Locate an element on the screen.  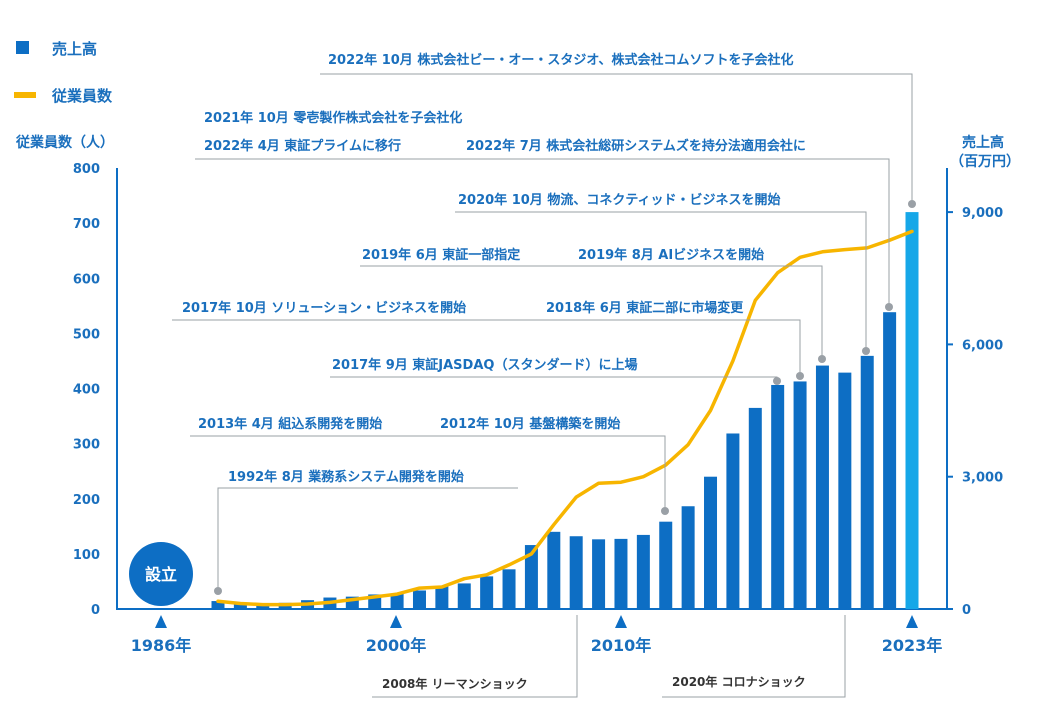
left-tick-label: 600 is located at coordinates (86, 279).